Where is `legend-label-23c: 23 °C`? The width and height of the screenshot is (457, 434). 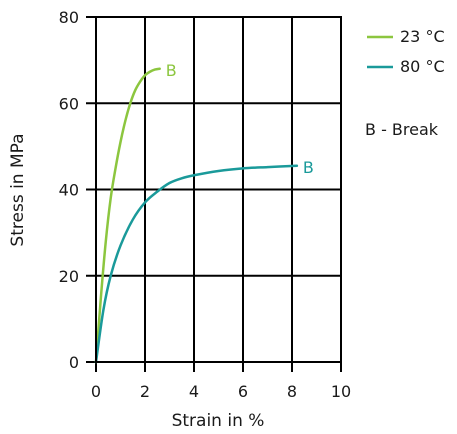 legend-label-23c: 23 °C is located at coordinates (422, 36).